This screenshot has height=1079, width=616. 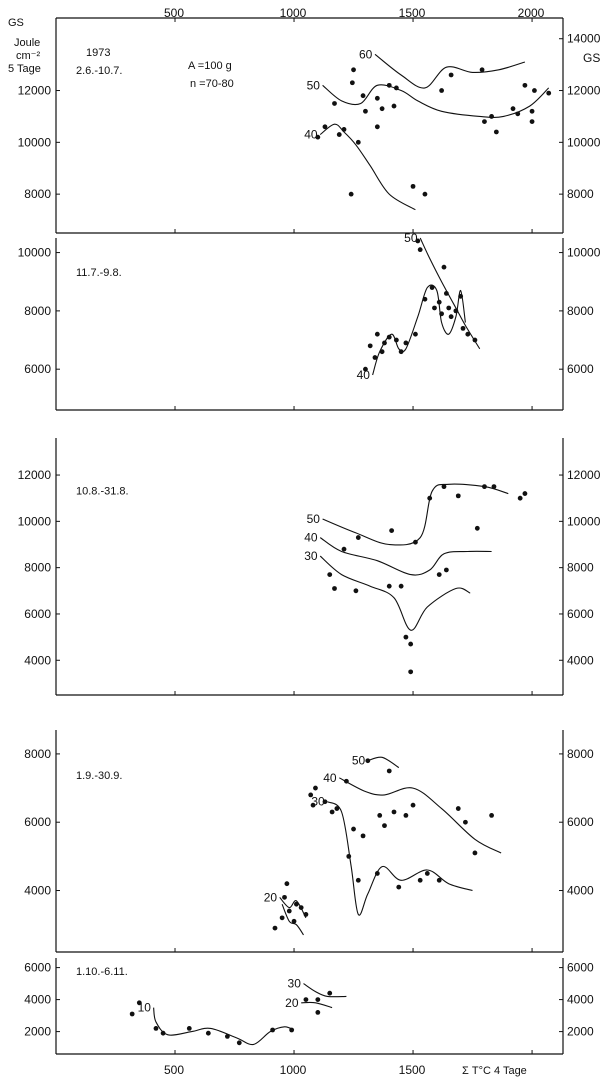 I want to click on top-axis-tick: 1500, so click(x=412, y=13).